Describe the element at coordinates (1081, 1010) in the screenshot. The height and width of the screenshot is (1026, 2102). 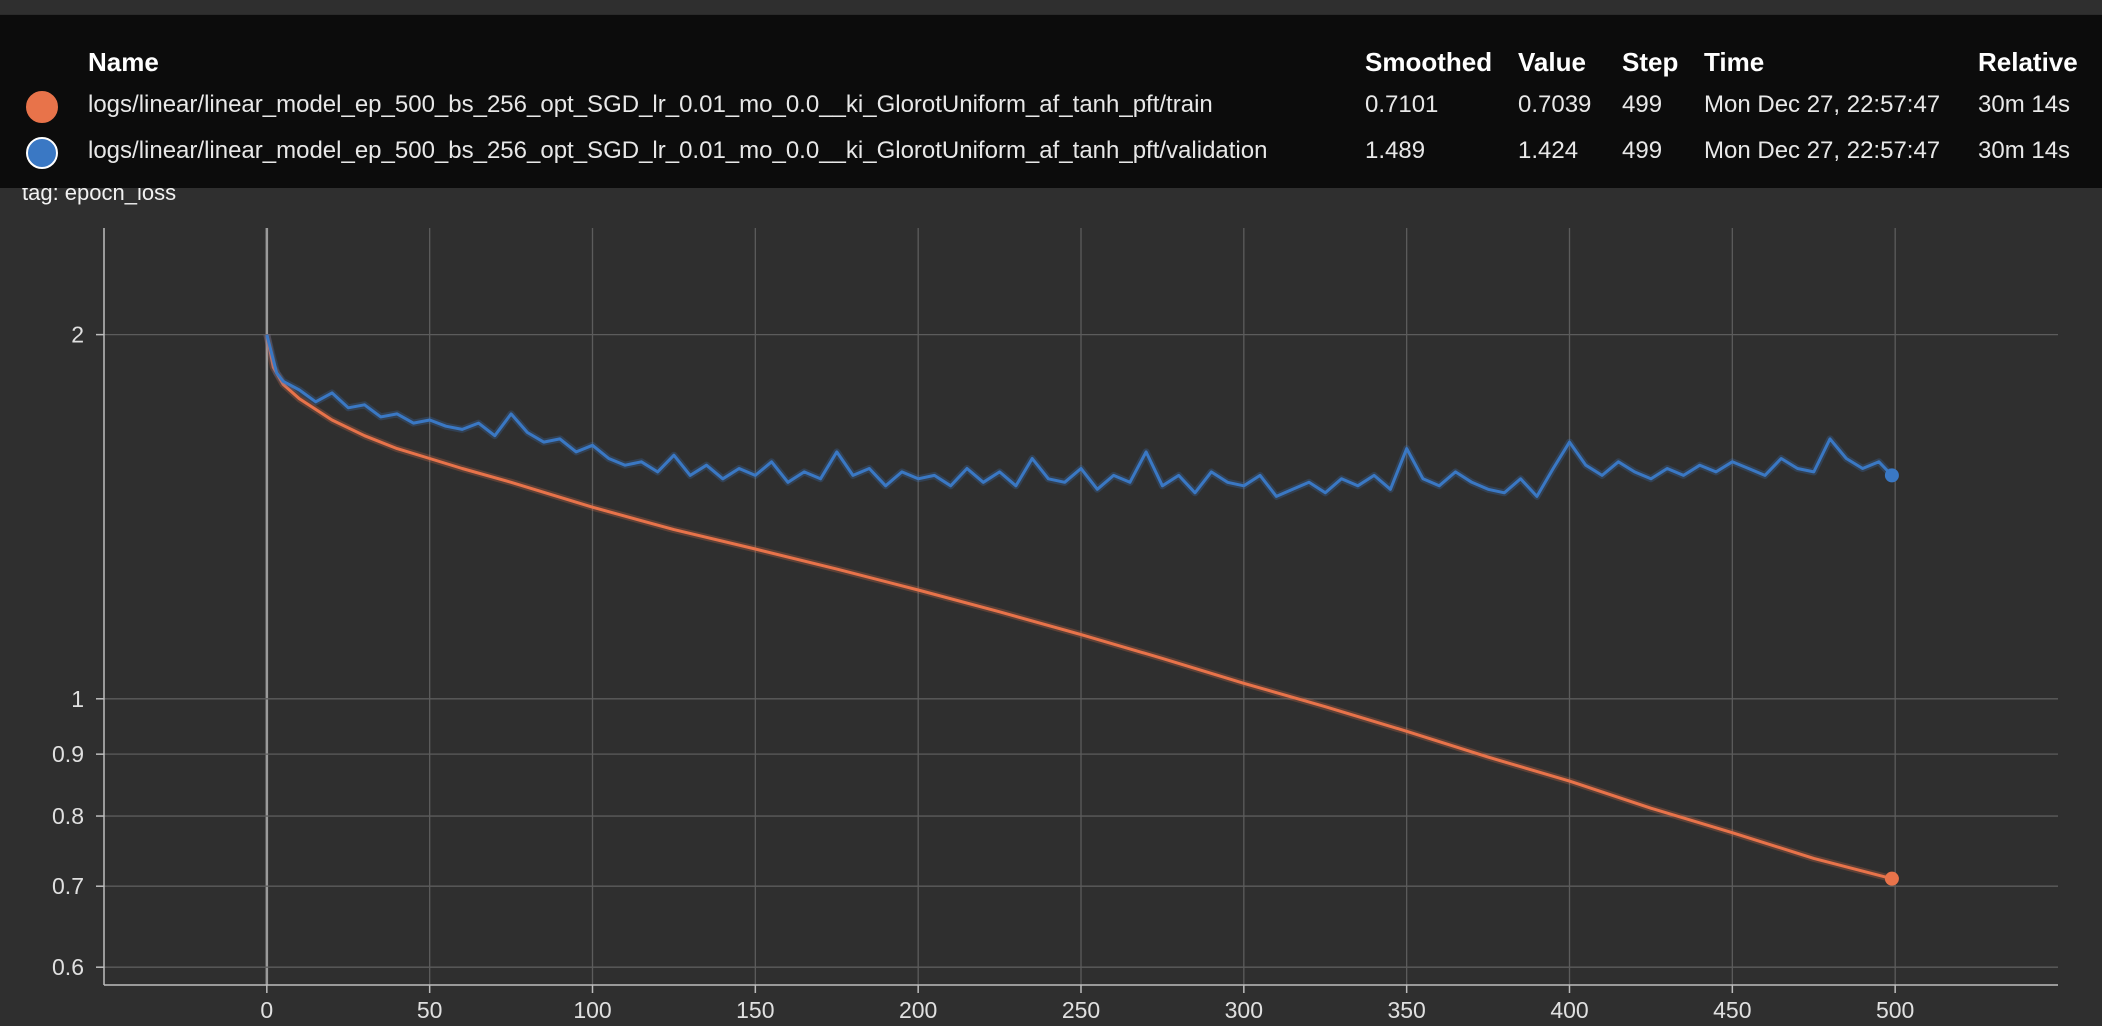
I see `x-tick-label: 250` at that location.